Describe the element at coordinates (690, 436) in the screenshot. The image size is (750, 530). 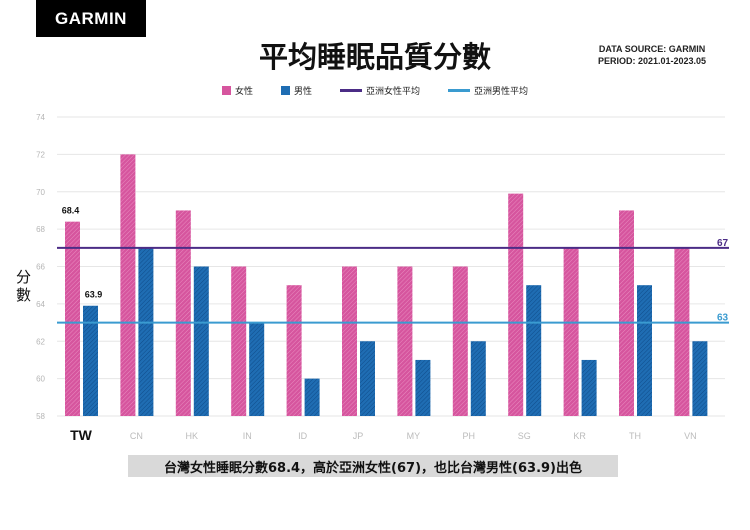
I see `x-tick-label: VN` at that location.